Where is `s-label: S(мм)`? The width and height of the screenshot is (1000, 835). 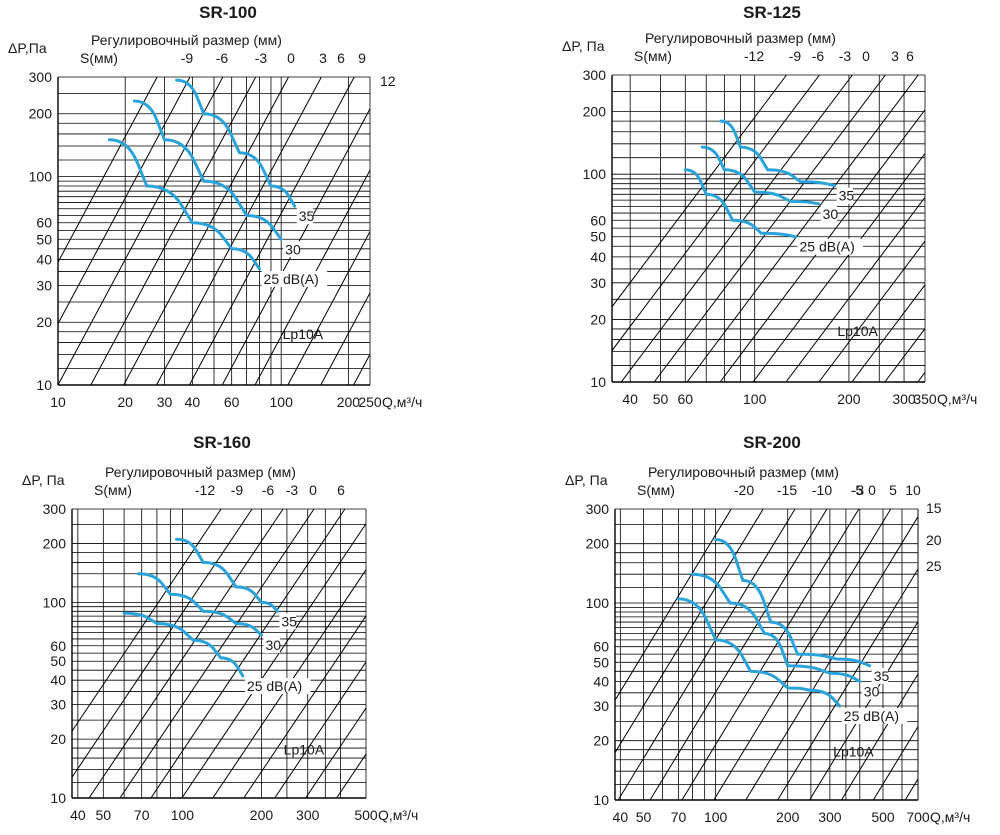
s-label: S(мм) is located at coordinates (656, 490).